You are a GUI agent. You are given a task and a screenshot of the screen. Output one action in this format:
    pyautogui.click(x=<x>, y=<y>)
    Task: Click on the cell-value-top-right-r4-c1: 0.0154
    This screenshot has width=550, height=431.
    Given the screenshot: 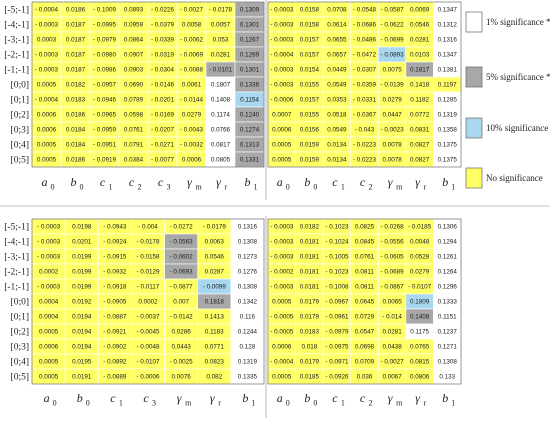 What is the action you would take?
    pyautogui.click(x=310, y=70)
    